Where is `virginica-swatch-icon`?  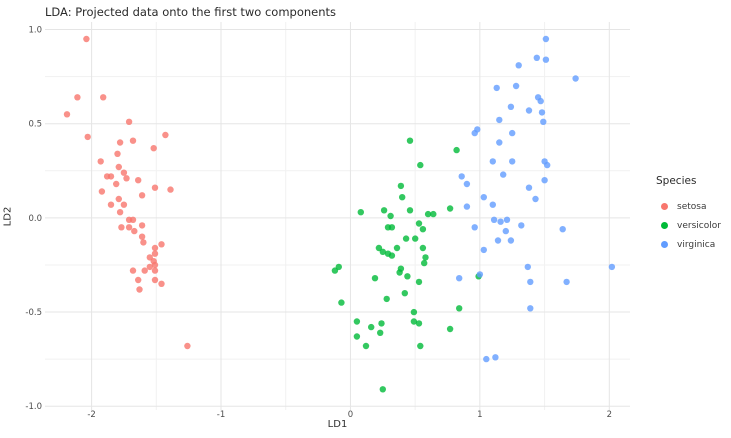 virginica-swatch-icon is located at coordinates (664, 244).